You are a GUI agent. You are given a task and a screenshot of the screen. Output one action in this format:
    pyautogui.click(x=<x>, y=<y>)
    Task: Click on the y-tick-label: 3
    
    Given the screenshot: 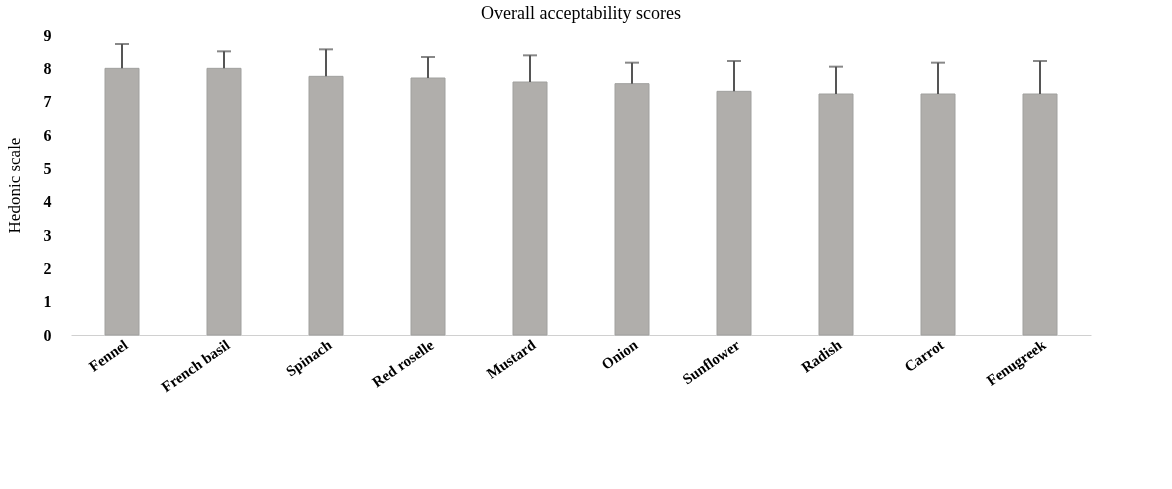 What is the action you would take?
    pyautogui.click(x=47, y=235)
    